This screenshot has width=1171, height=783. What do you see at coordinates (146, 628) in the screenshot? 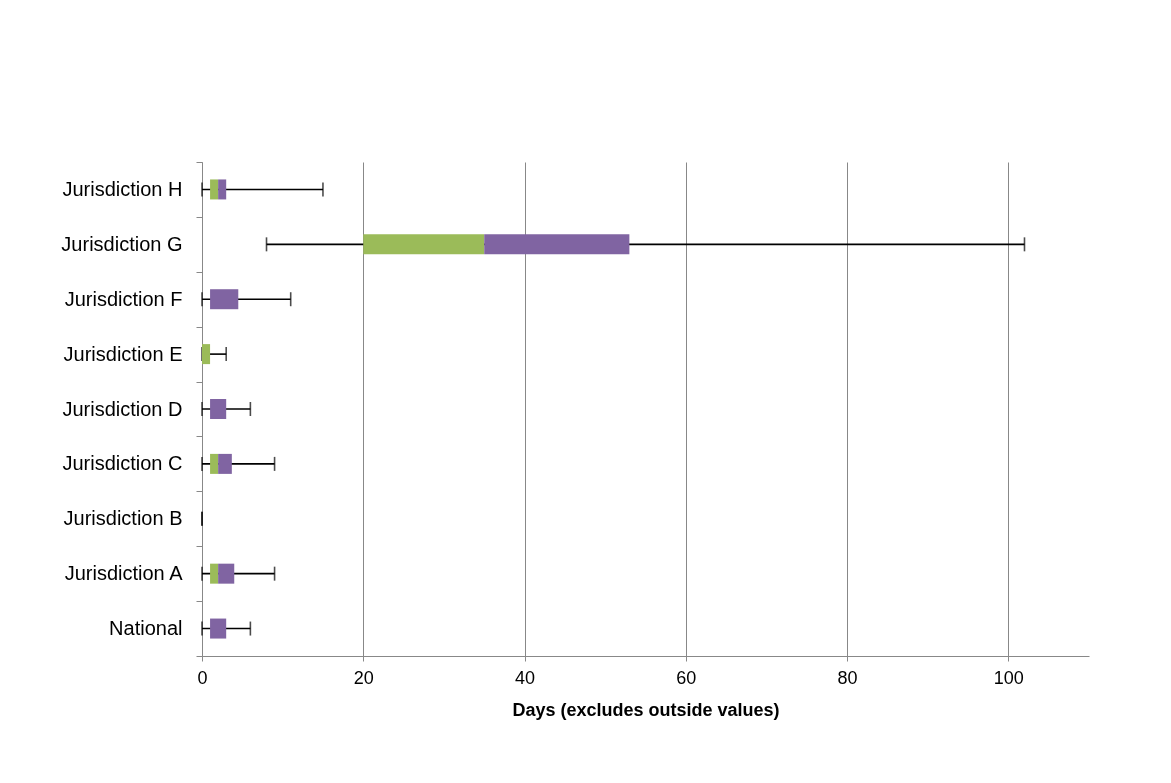
I see `y-tick-label: National` at bounding box center [146, 628].